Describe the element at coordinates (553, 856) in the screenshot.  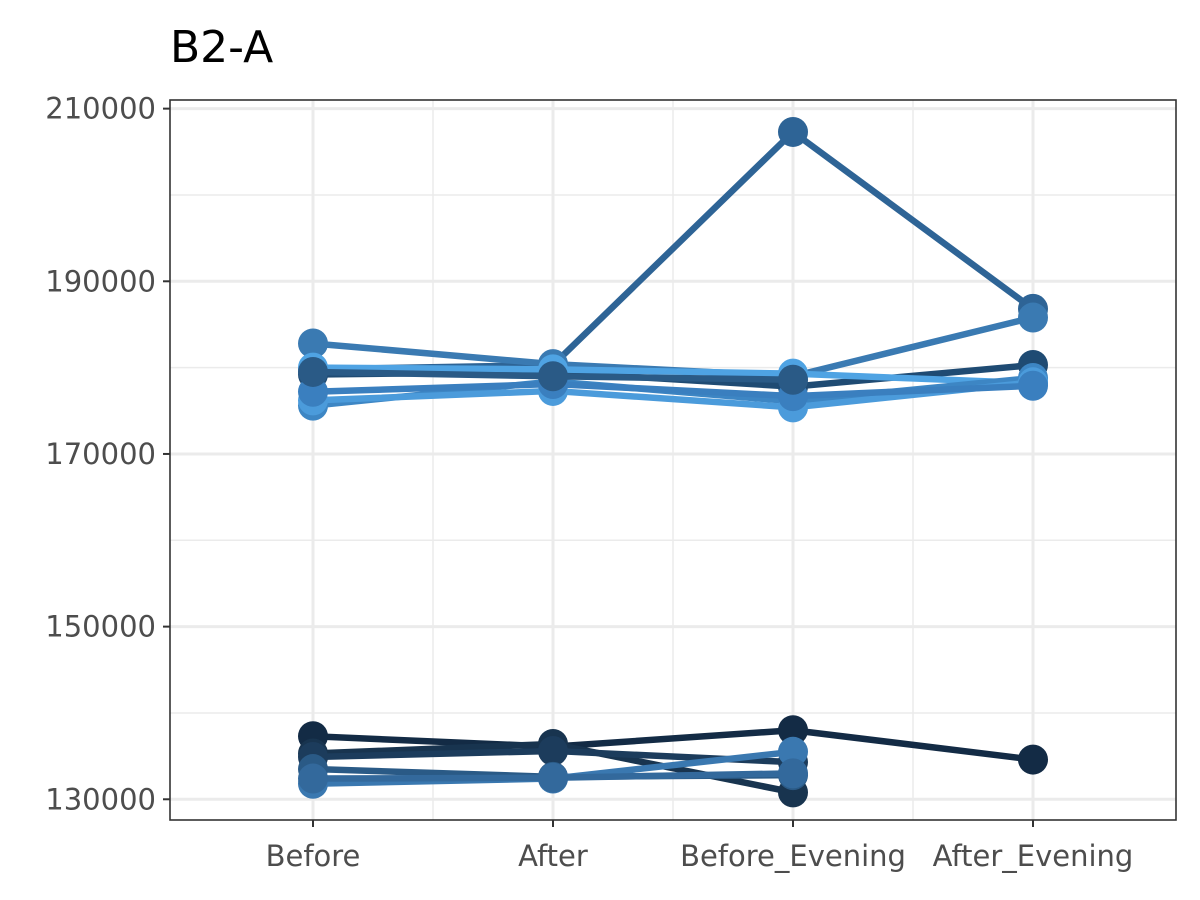
I see `x-tick-label: After` at that location.